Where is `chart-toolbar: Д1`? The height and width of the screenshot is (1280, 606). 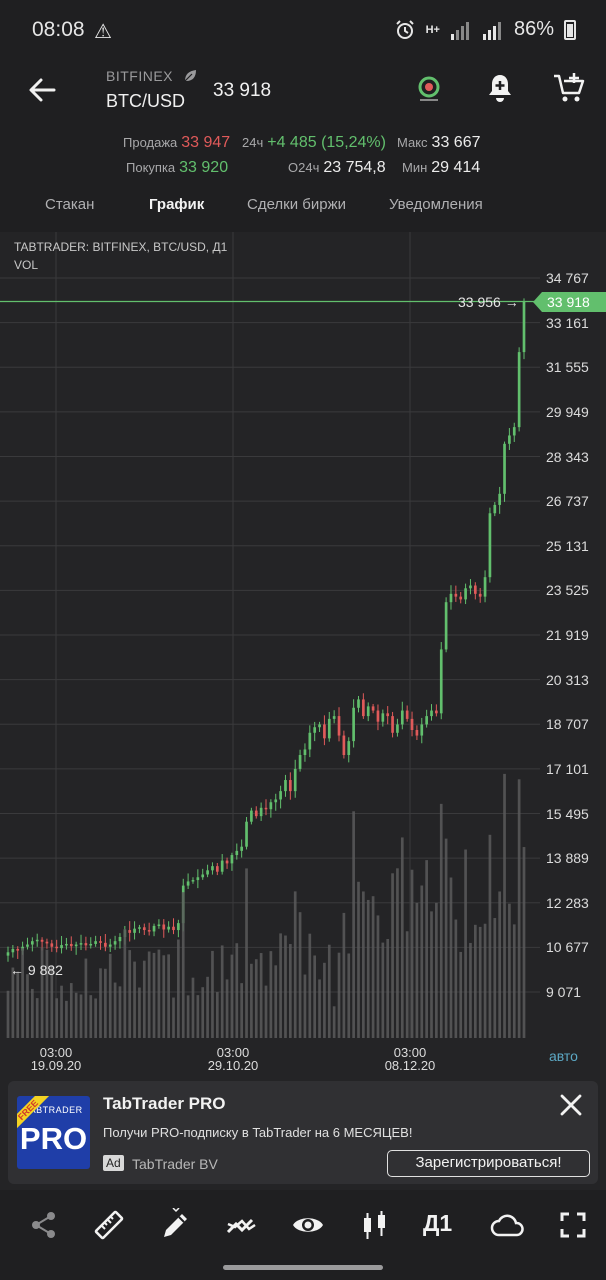 chart-toolbar: Д1 is located at coordinates (303, 1235).